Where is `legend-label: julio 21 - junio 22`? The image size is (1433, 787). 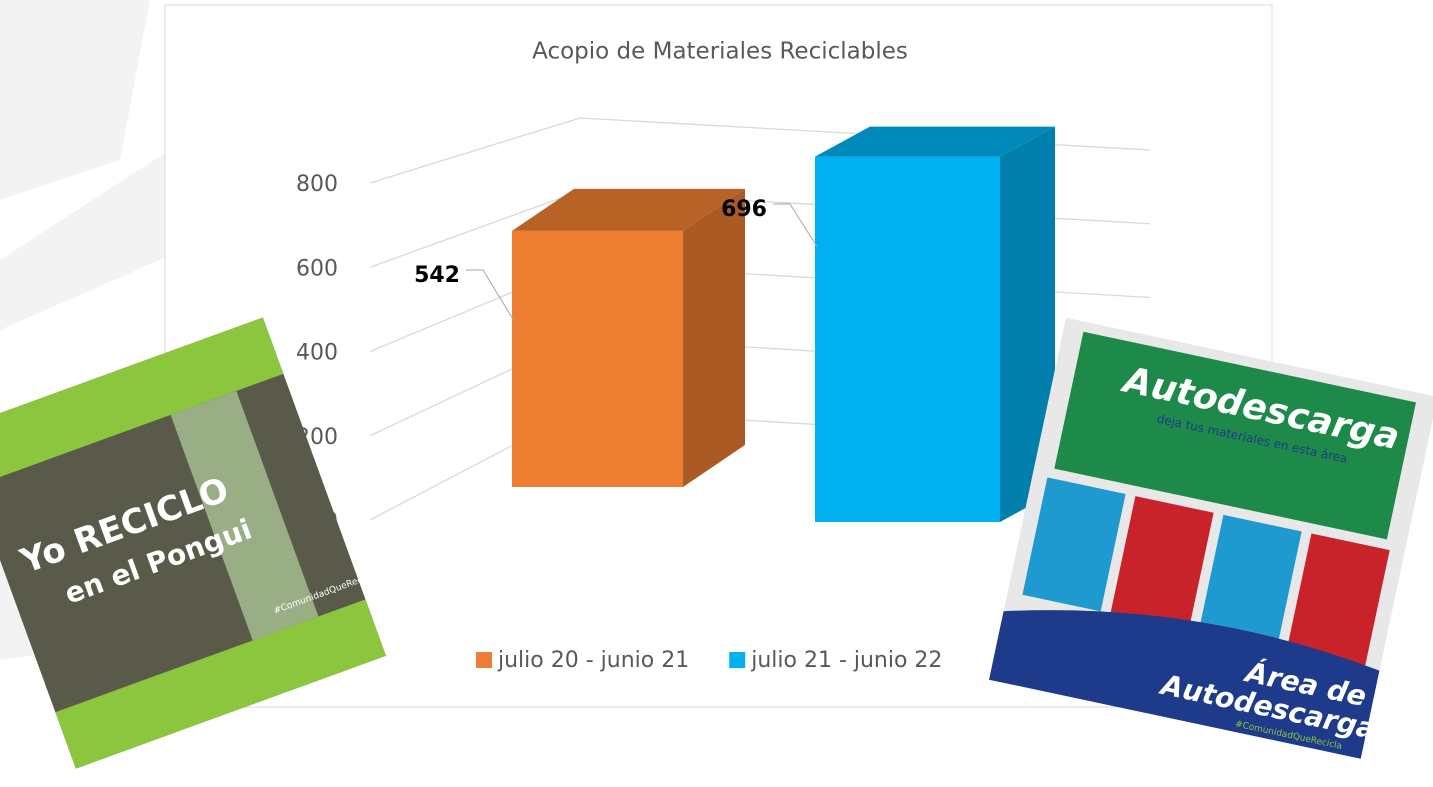 legend-label: julio 21 - junio 22 is located at coordinates (846, 660).